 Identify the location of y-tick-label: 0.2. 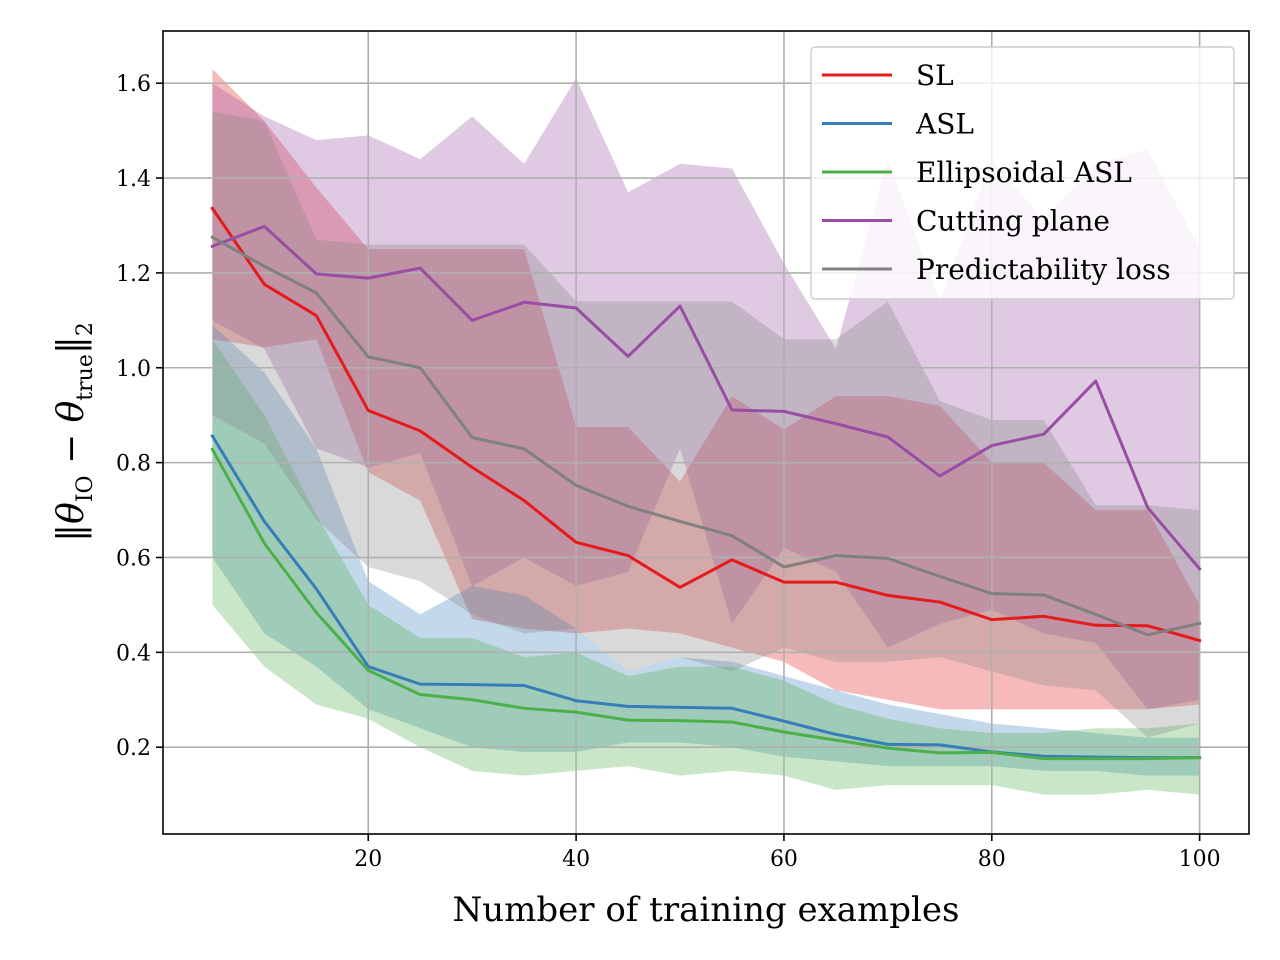
(133, 748).